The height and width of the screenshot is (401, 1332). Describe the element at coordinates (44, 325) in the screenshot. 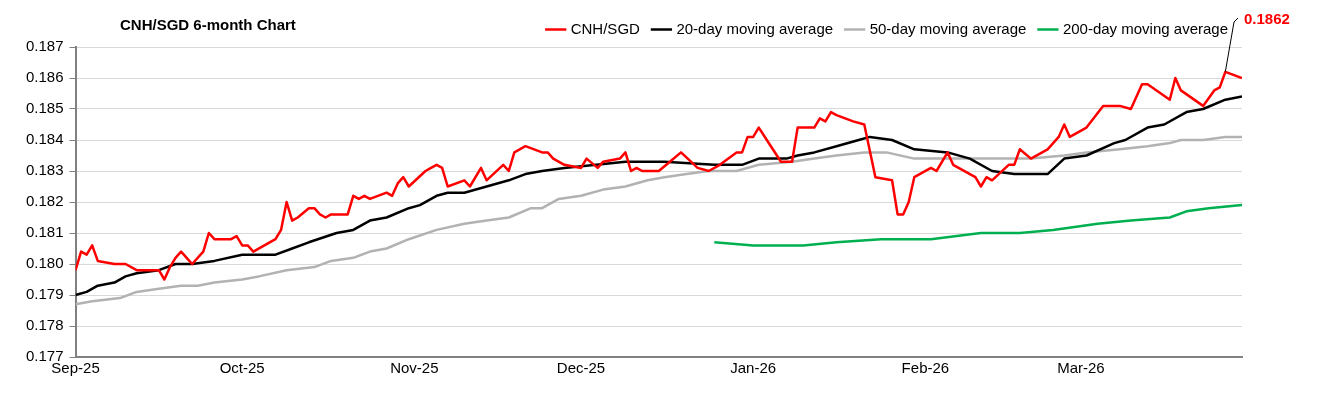

I see `y-tick-label: 0.178` at that location.